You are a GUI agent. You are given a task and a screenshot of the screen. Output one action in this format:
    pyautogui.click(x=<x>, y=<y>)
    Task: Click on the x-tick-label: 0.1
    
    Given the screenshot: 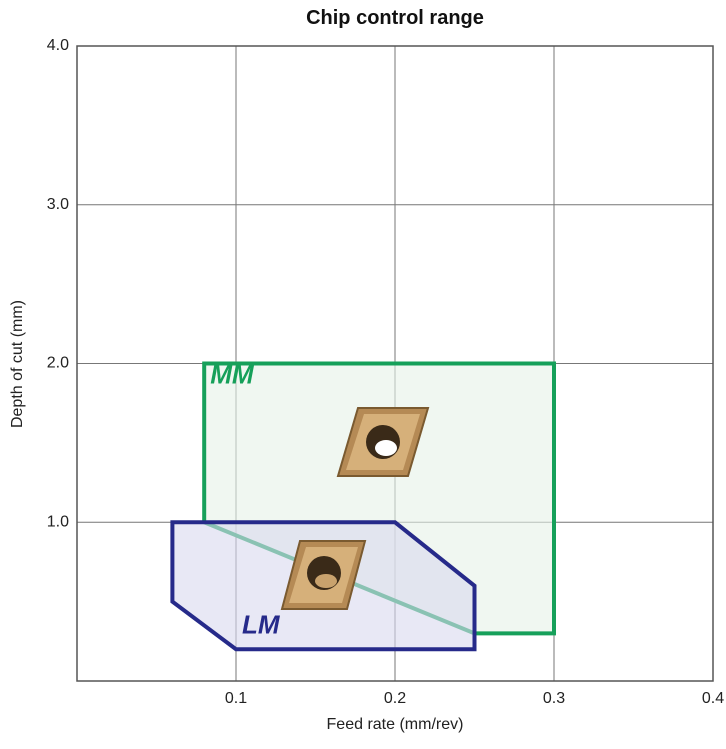 What is the action you would take?
    pyautogui.click(x=236, y=698)
    